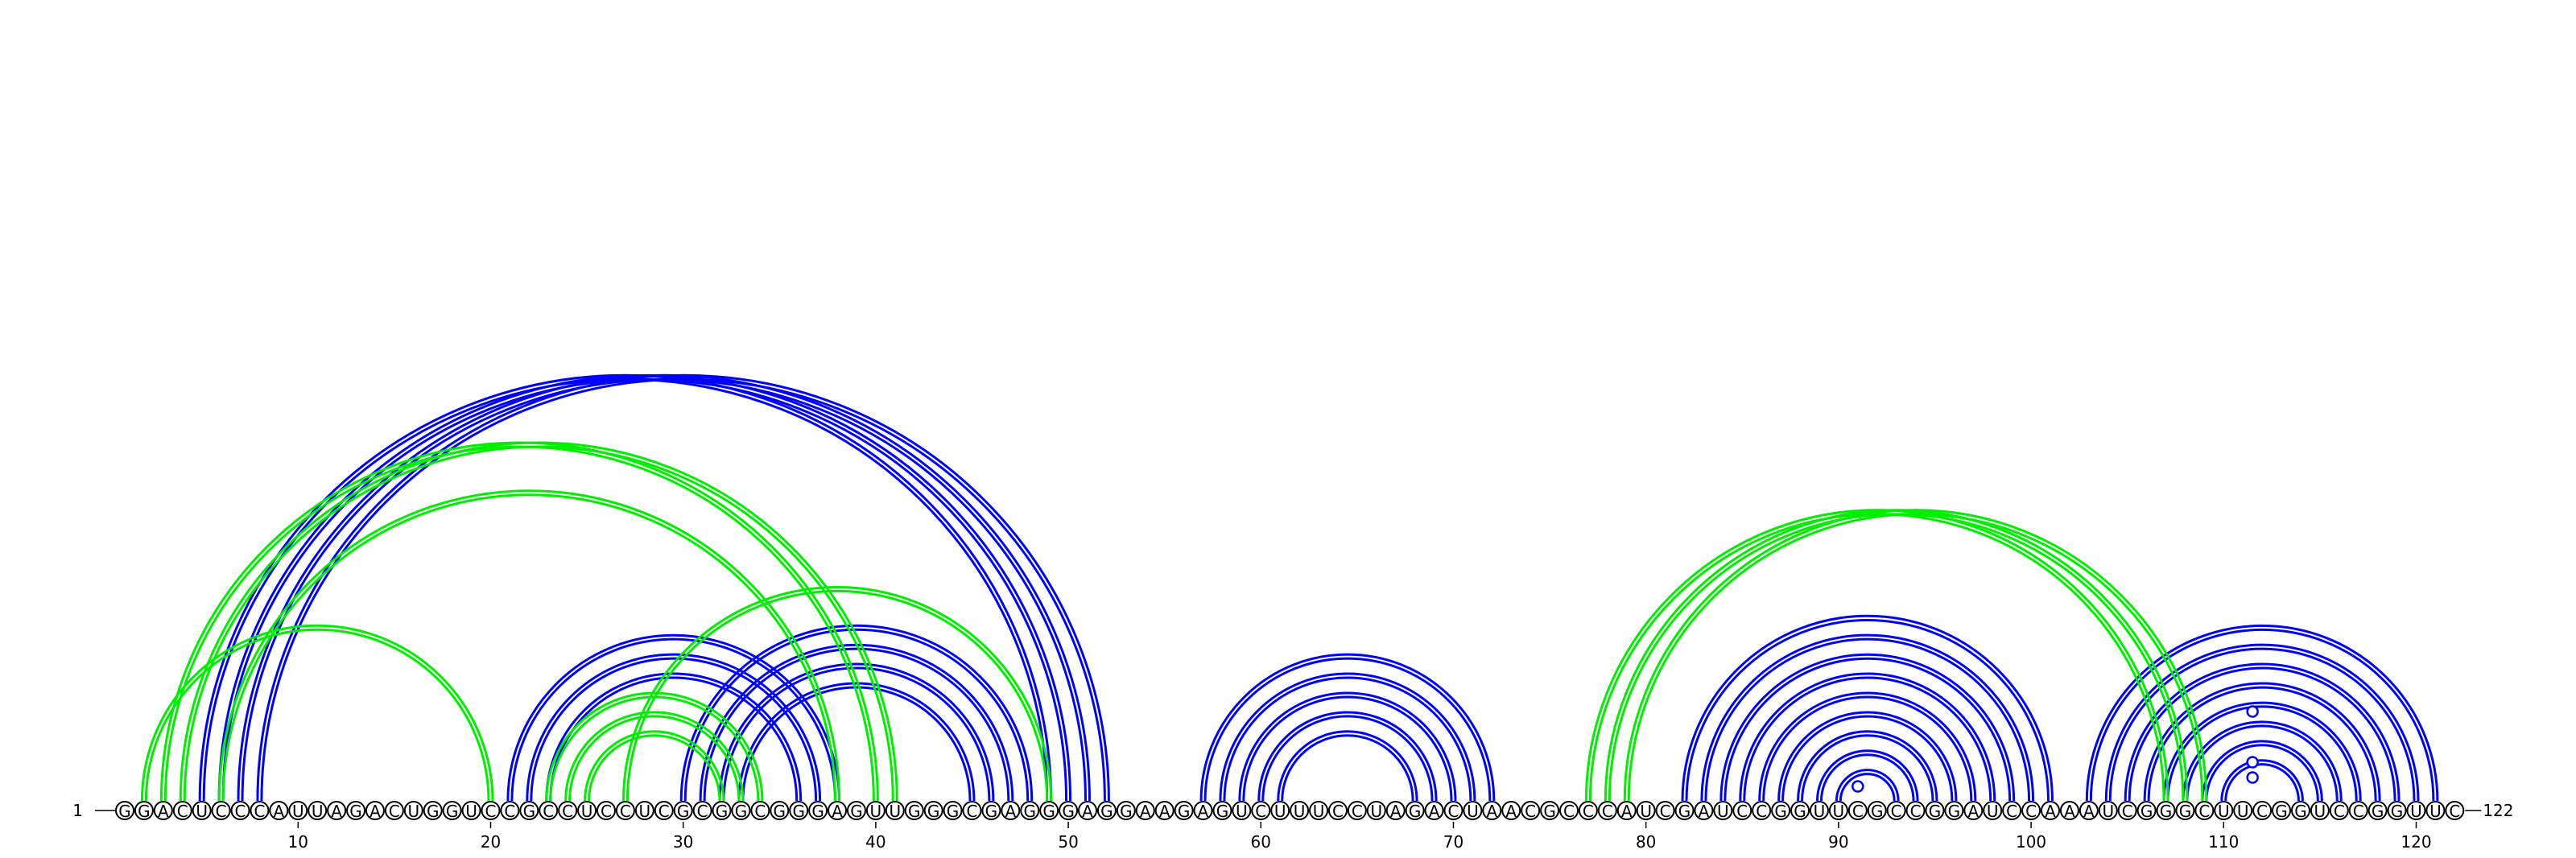 Image resolution: width=2576 pixels, height=858 pixels. What do you see at coordinates (673, 718) in the screenshot?
I see `base-pair-arc-21-38-outer` at bounding box center [673, 718].